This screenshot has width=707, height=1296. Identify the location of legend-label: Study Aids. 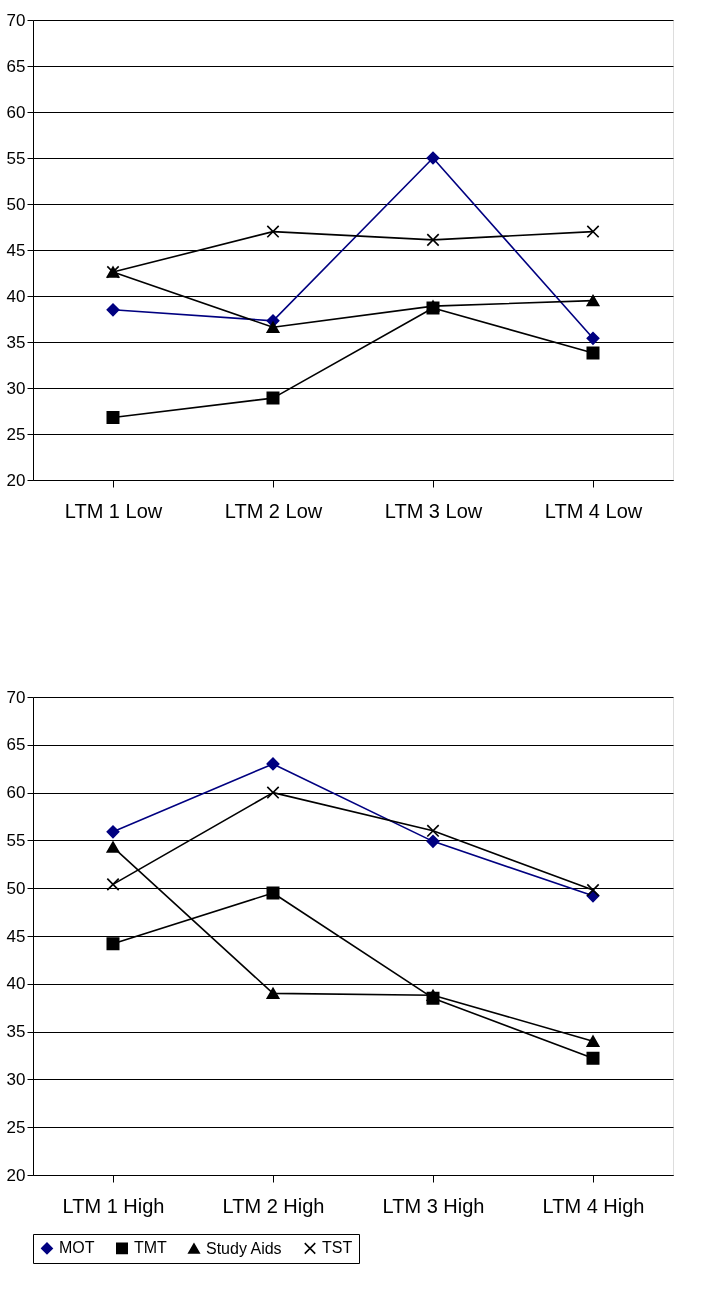
(244, 1248).